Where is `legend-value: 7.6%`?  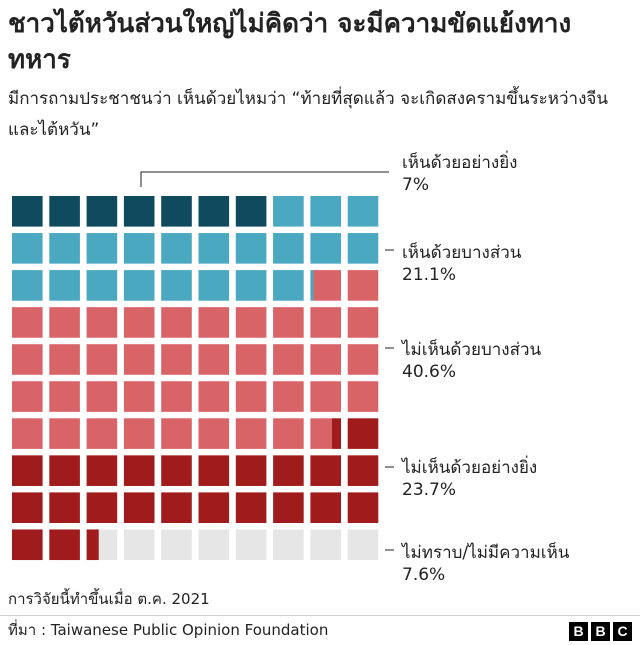 legend-value: 7.6% is located at coordinates (424, 575).